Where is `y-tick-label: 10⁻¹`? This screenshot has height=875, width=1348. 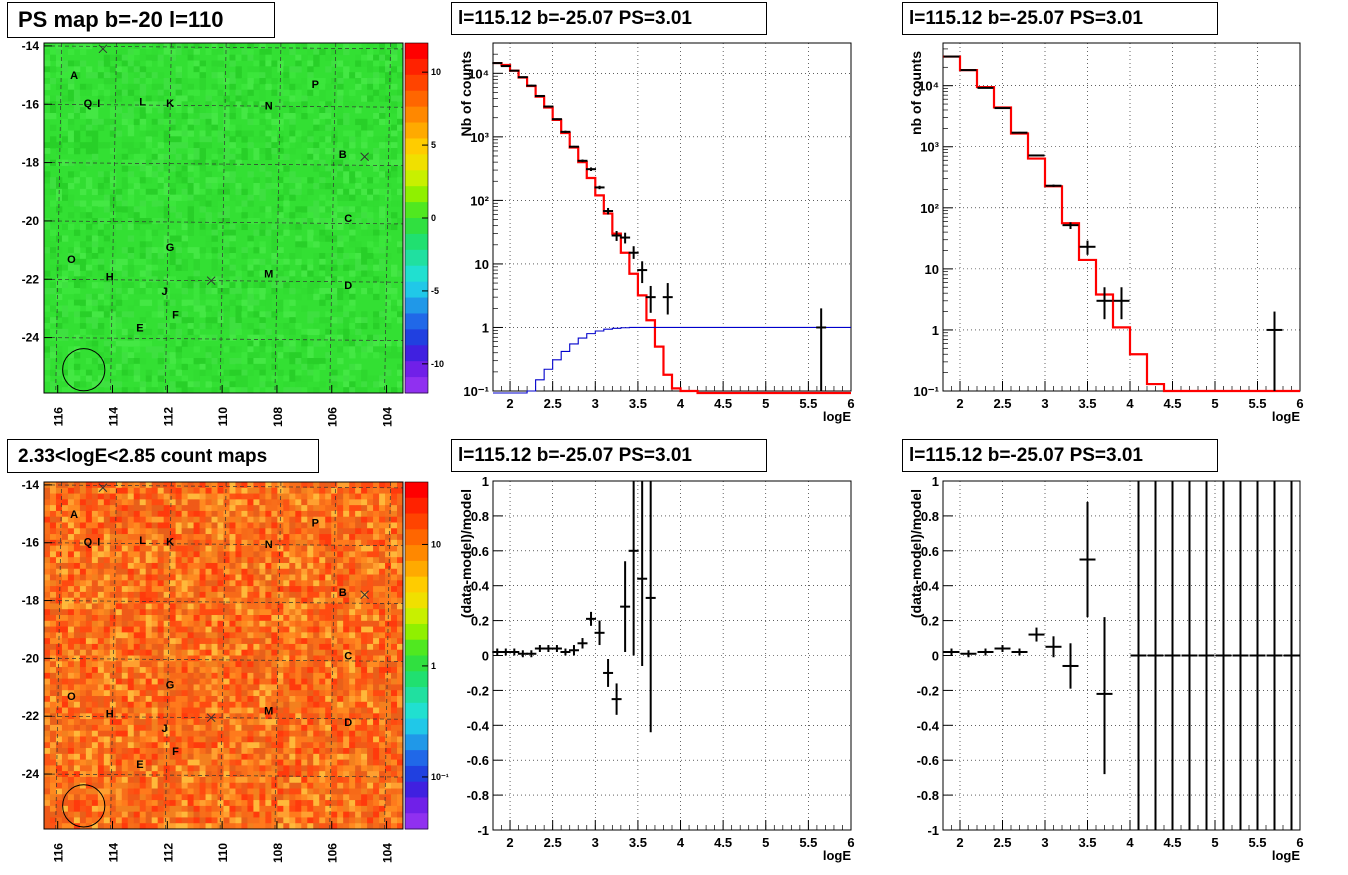
y-tick-label: 10⁻¹ is located at coordinates (476, 391).